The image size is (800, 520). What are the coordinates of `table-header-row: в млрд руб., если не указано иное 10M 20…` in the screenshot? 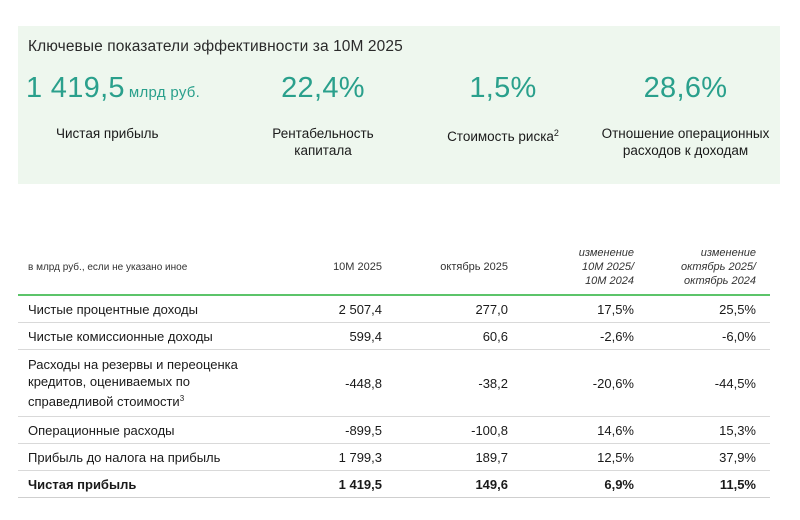 It's located at (394, 268).